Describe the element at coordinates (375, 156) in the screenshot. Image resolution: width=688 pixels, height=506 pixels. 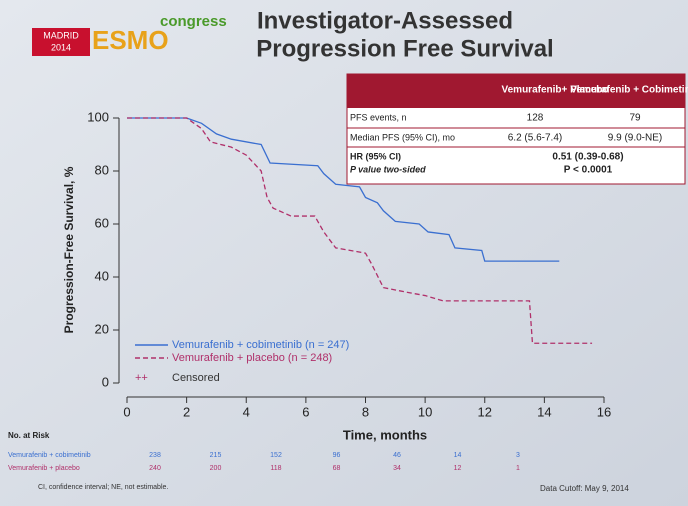
I see `row-label: HR (95% CI)` at that location.